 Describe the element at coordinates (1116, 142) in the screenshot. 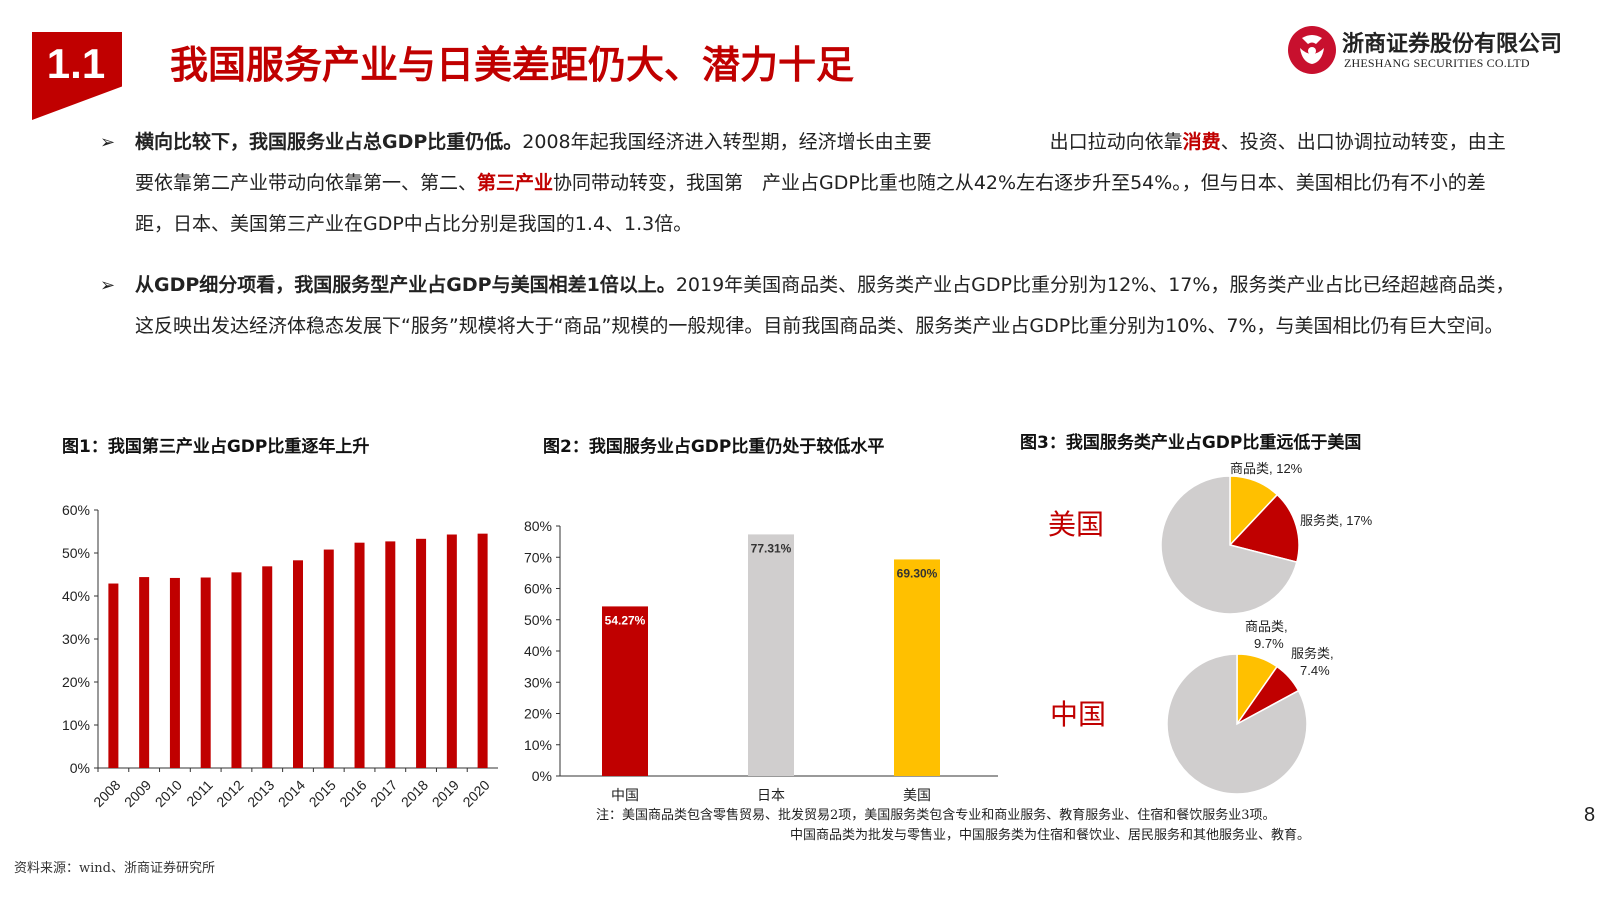

I see `bullet-1-text-b: 出口拉动向依靠` at that location.